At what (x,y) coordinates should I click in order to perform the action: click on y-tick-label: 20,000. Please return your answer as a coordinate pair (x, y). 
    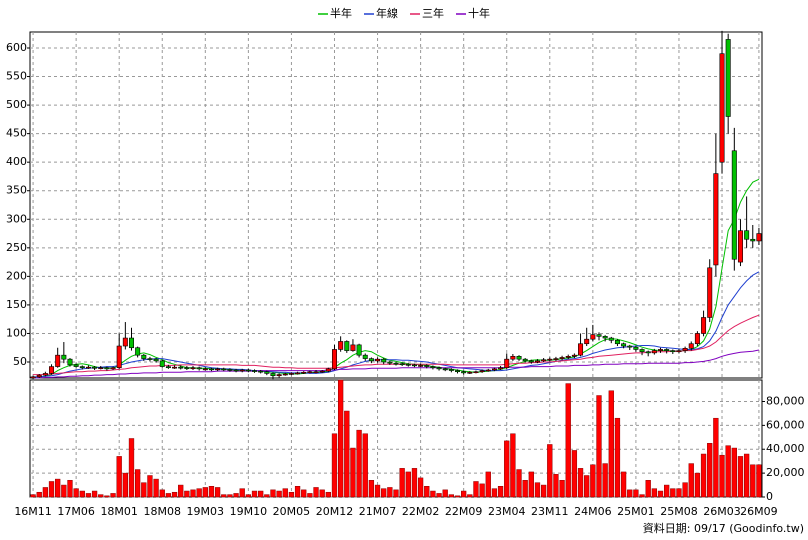
    Looking at the image, I should click on (785, 472).